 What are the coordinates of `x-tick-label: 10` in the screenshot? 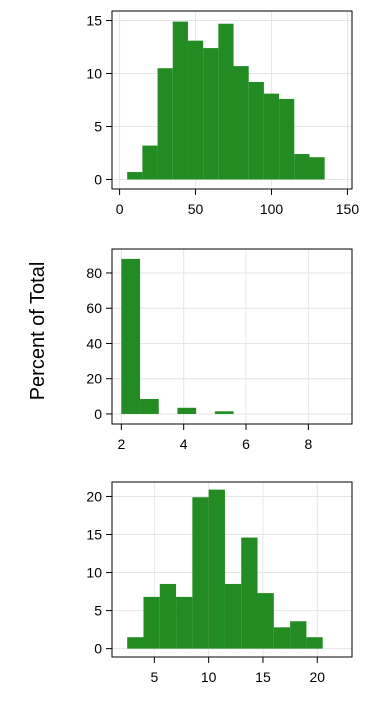 It's located at (209, 677).